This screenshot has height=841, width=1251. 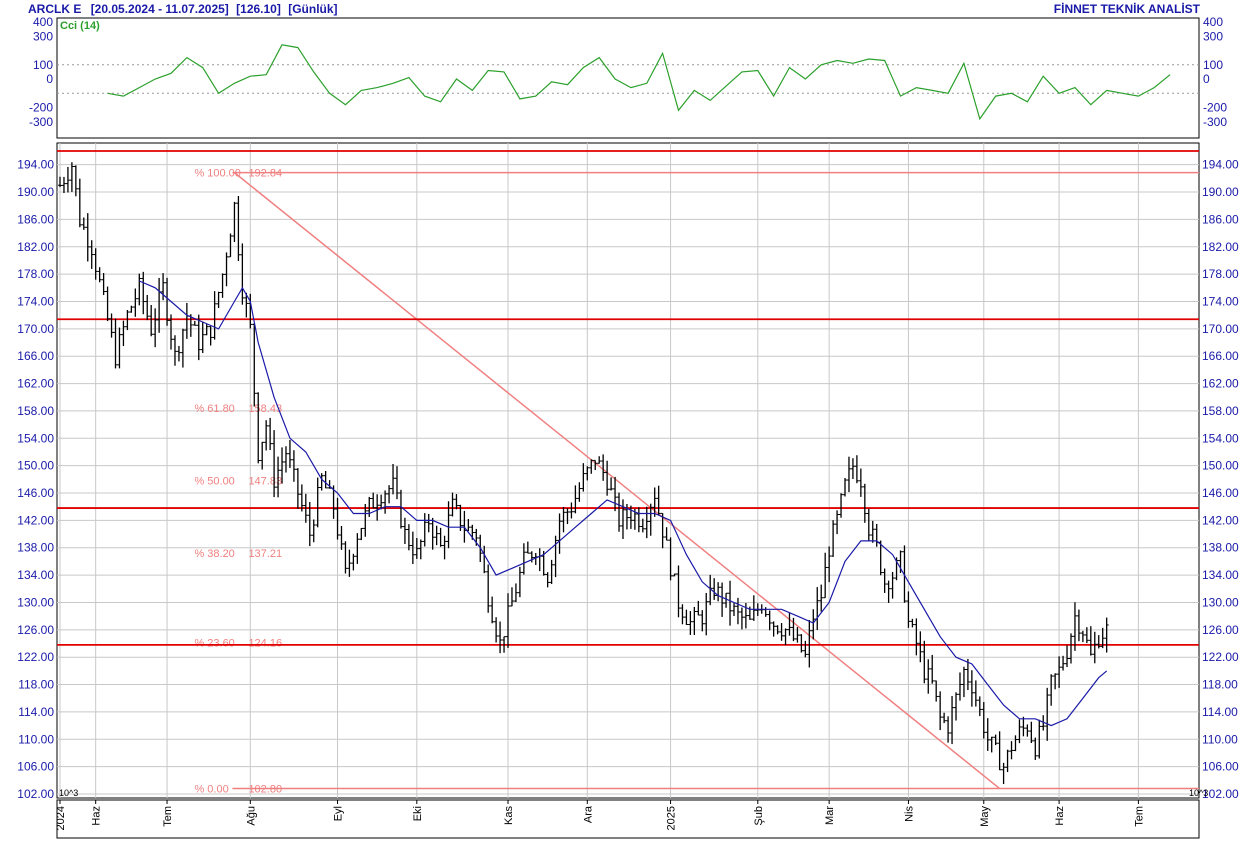 I want to click on cci-tick-label: 400, so click(x=1213, y=22).